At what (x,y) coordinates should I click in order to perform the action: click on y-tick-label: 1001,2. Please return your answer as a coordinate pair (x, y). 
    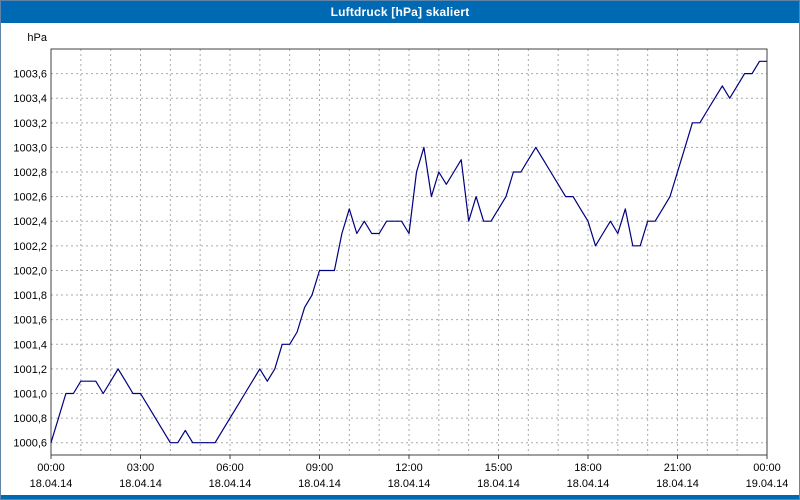
    Looking at the image, I should click on (30, 370).